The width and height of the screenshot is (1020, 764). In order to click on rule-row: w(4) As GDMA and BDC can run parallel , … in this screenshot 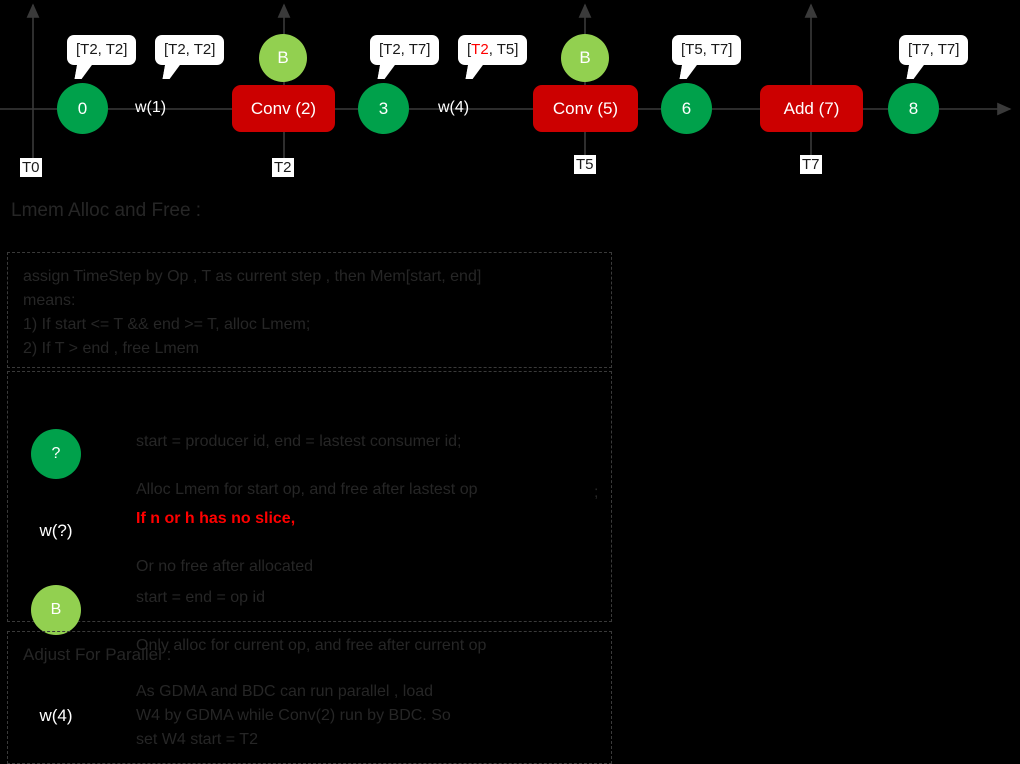, I will do `click(241, 716)`.